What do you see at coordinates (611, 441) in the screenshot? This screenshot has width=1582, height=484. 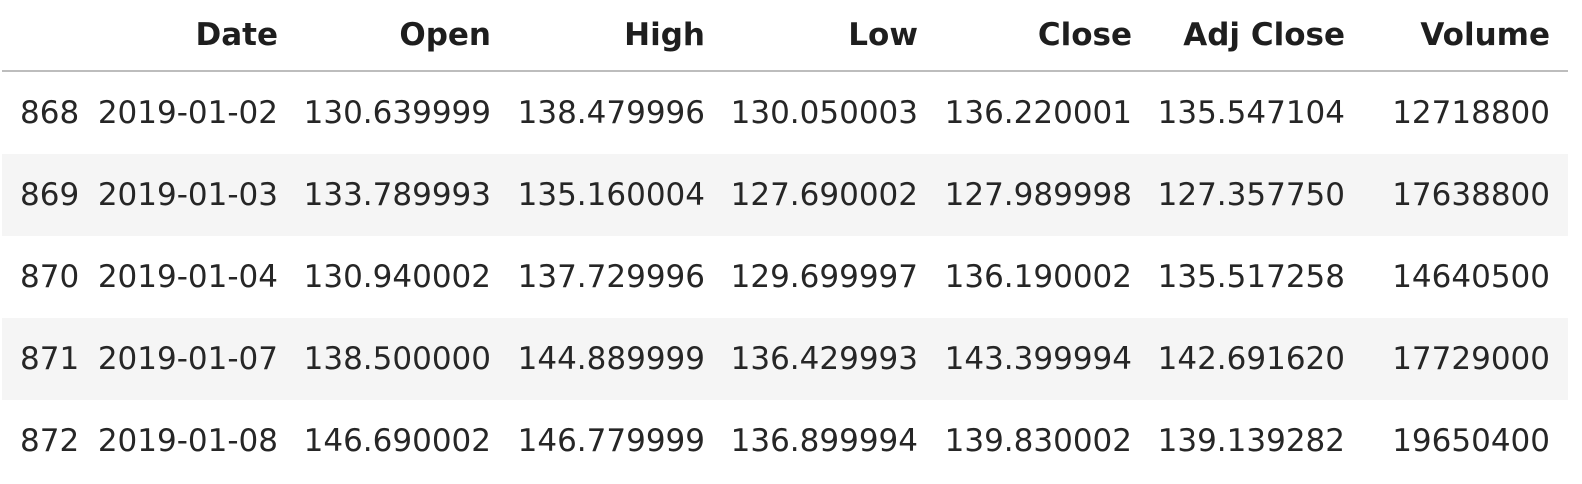 I see `cell-high: 146.779999` at bounding box center [611, 441].